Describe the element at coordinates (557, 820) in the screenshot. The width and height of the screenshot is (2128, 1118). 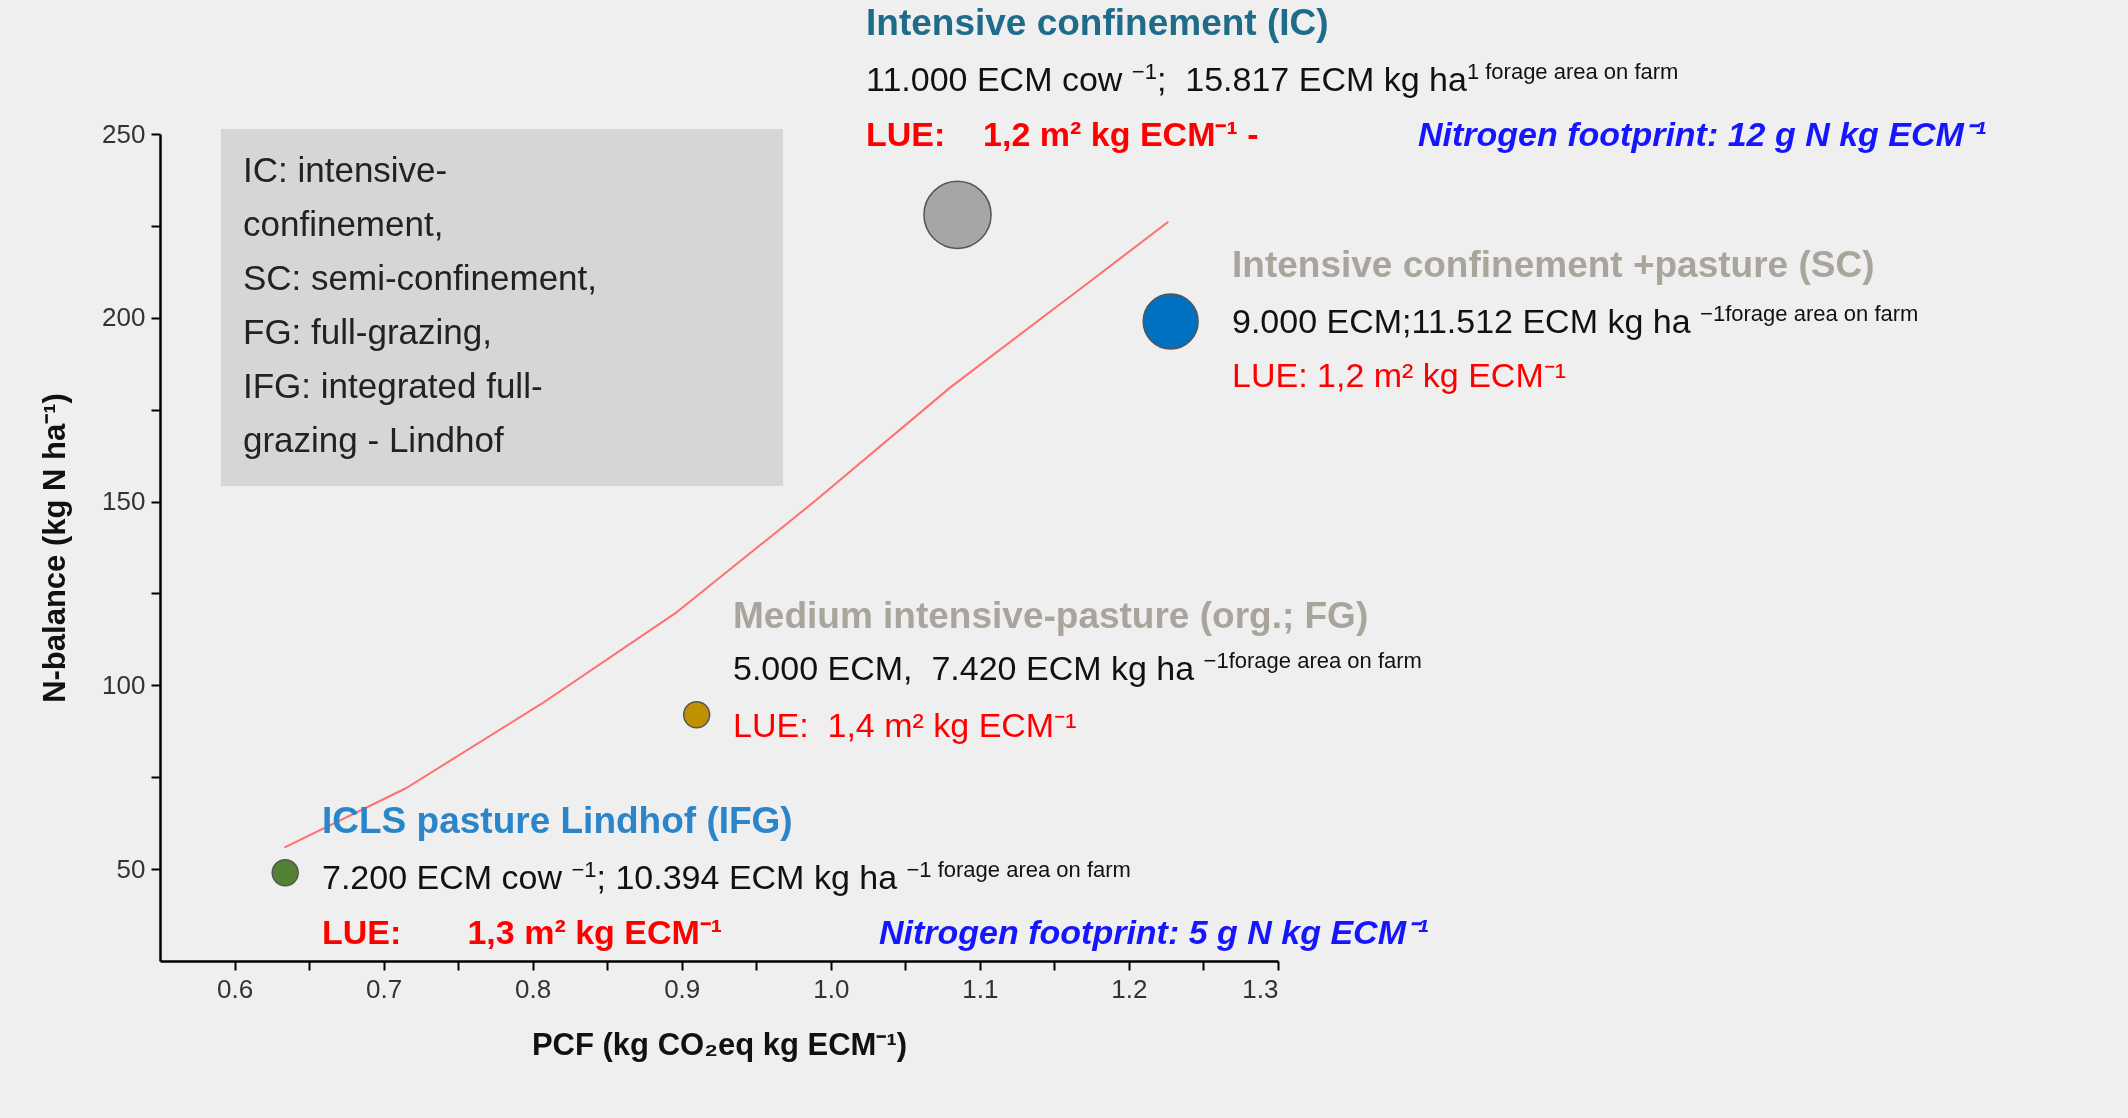
I see `annotation: ICLS pasture Lindhof (IFG)` at that location.